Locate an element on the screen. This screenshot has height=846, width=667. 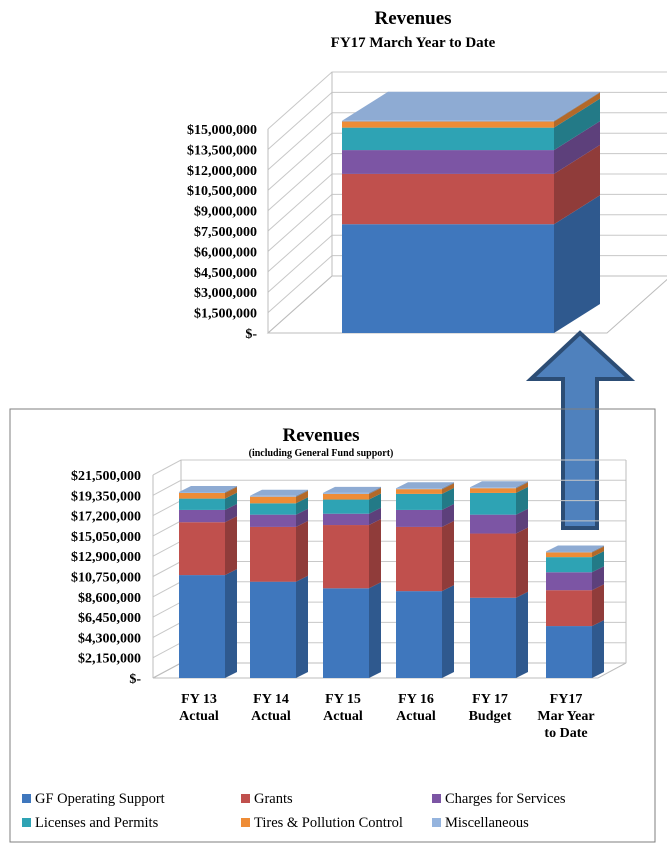
y-tick-label: $6,000,000 is located at coordinates (225, 252).